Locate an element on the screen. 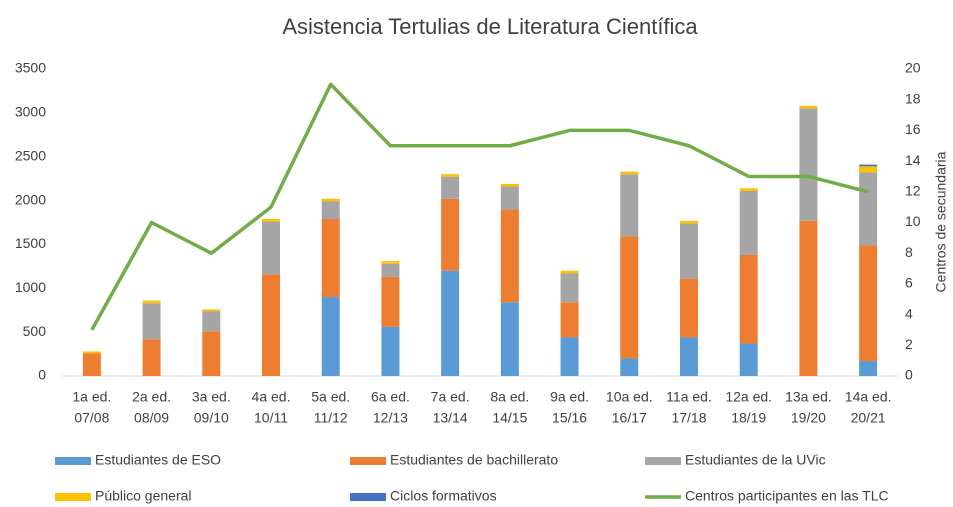  x-tick-label: 1a ed. is located at coordinates (91, 397).